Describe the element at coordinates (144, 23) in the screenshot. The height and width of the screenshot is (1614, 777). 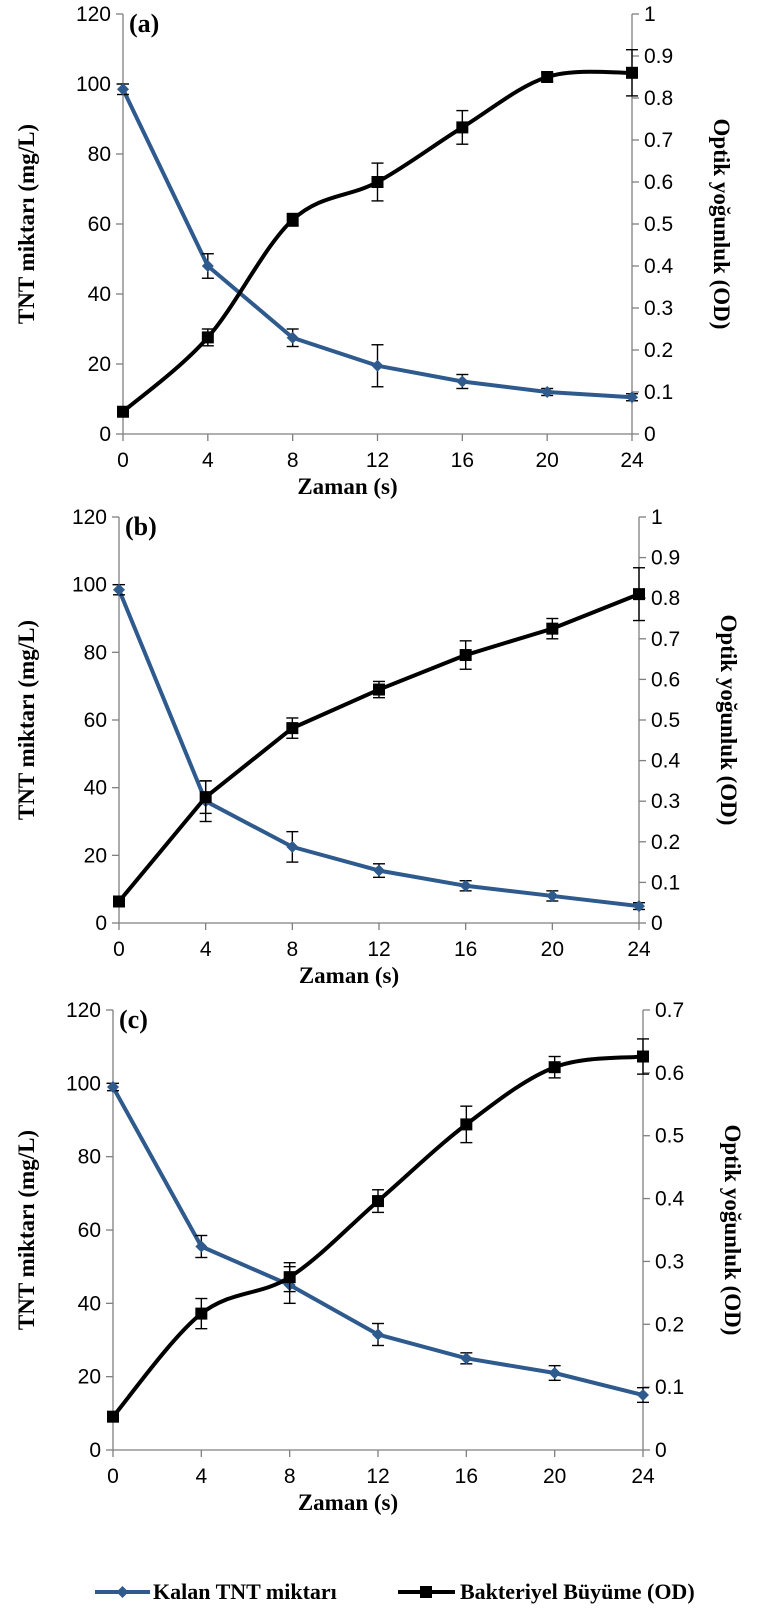
I see `panel-label: (a)` at that location.